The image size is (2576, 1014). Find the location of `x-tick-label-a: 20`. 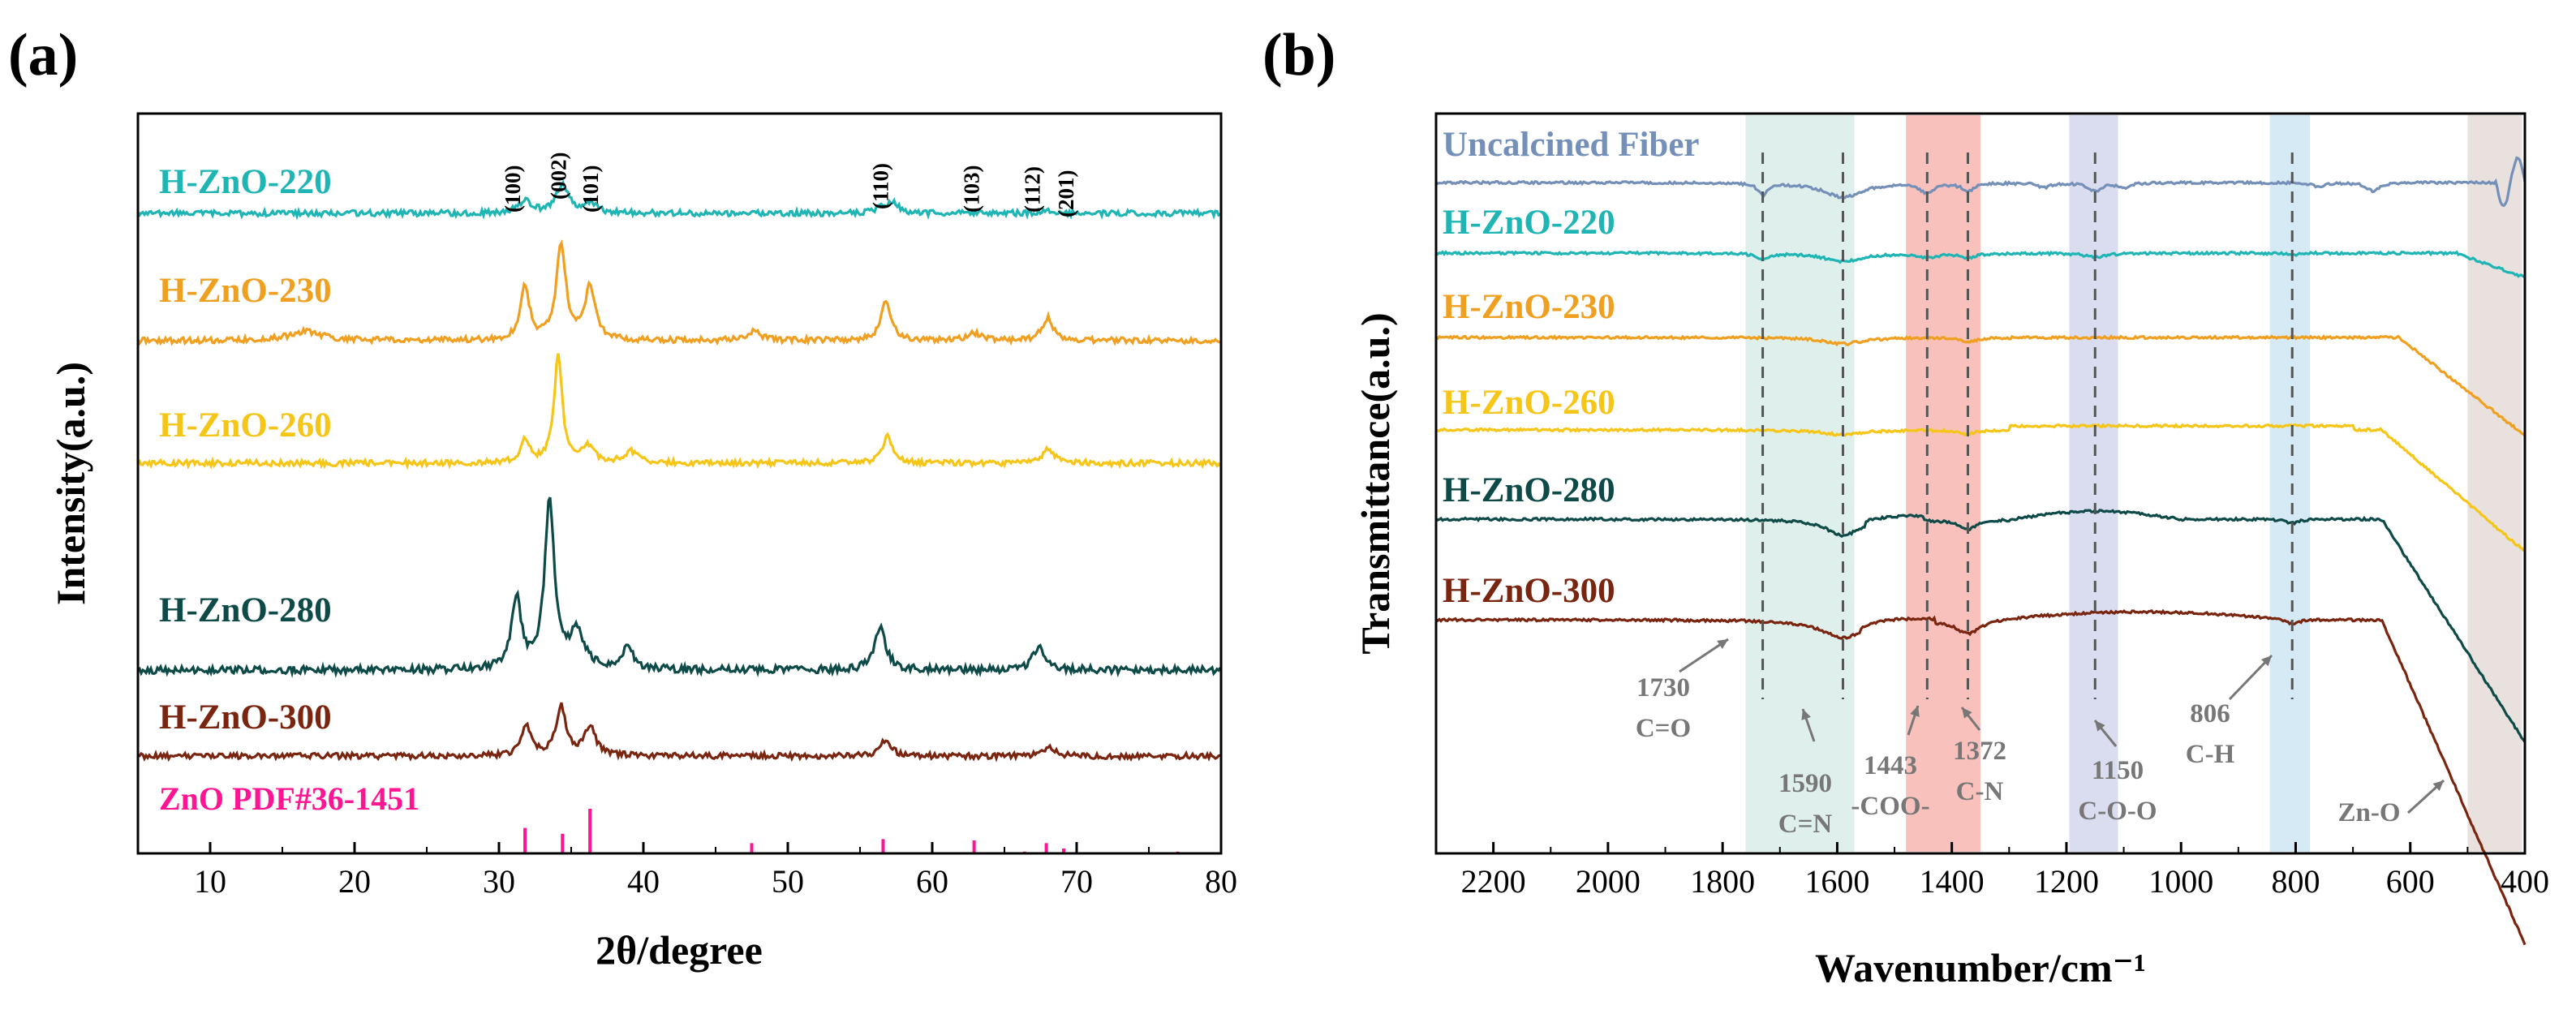

x-tick-label-a: 20 is located at coordinates (354, 882).